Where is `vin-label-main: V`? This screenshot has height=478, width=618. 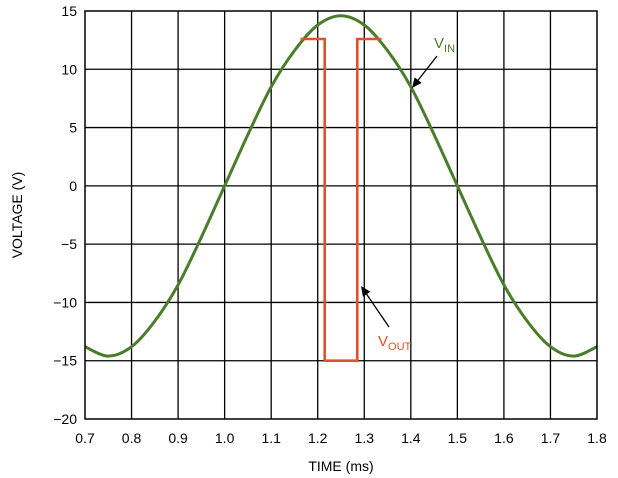
vin-label-main: V is located at coordinates (439, 43).